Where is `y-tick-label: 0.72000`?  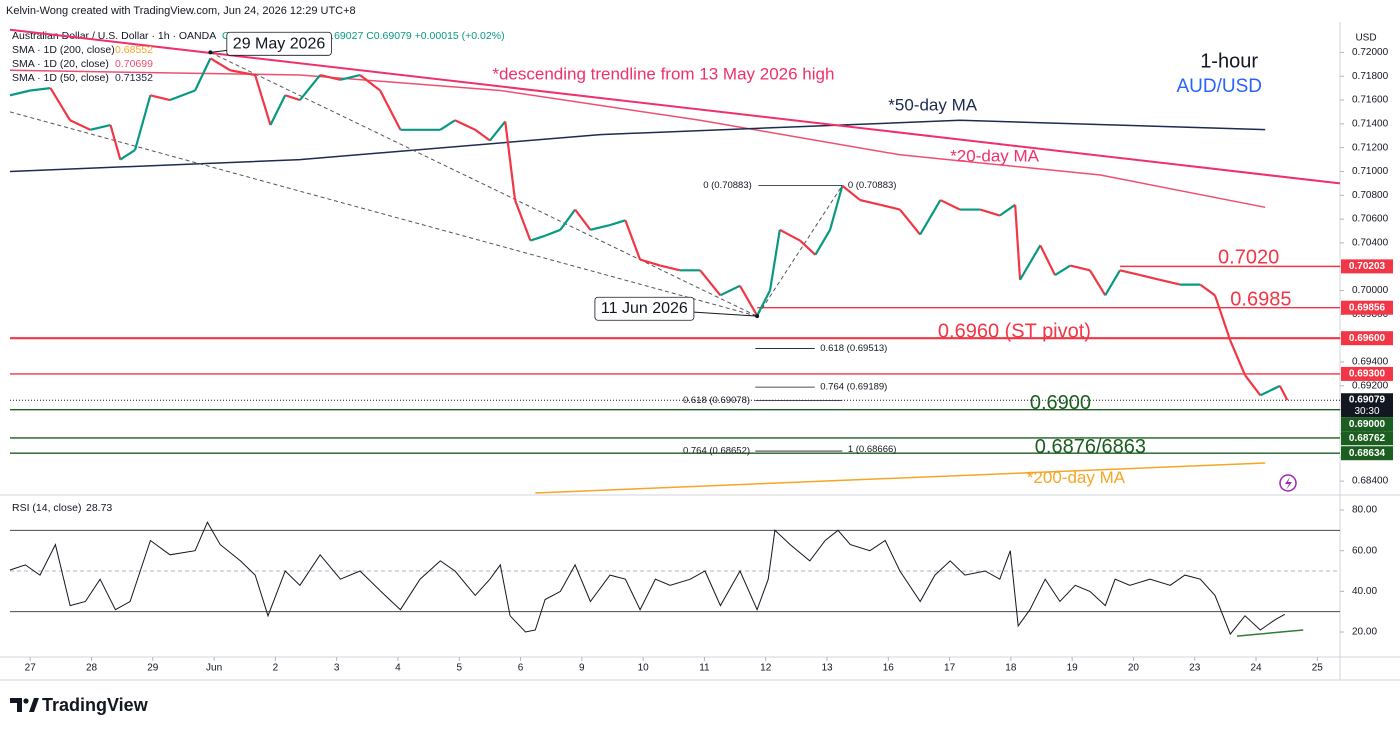
y-tick-label: 0.72000 is located at coordinates (1370, 52).